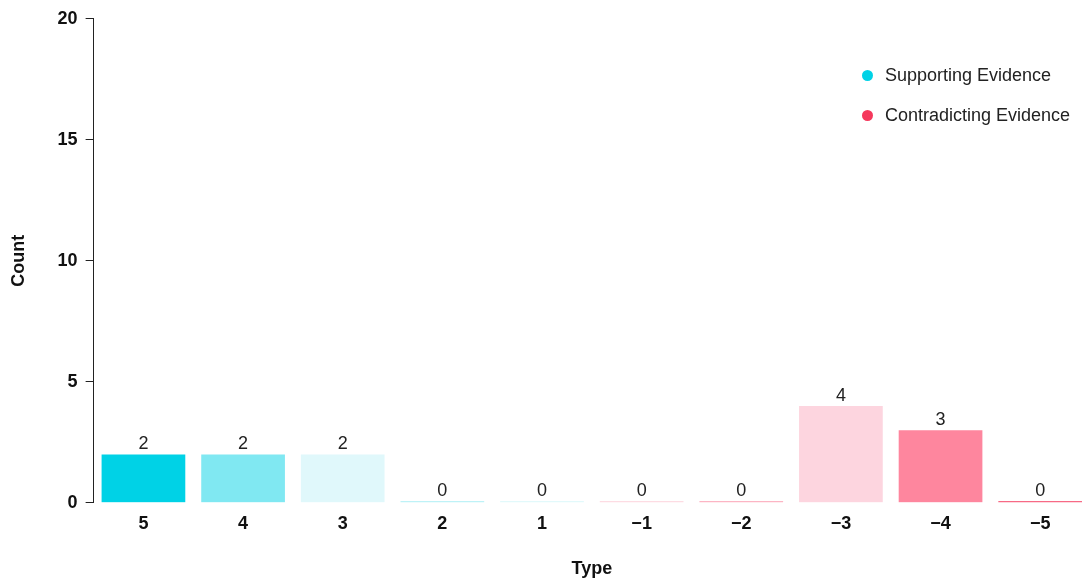  What do you see at coordinates (67, 17) in the screenshot?
I see `y-tick-label: 20` at bounding box center [67, 17].